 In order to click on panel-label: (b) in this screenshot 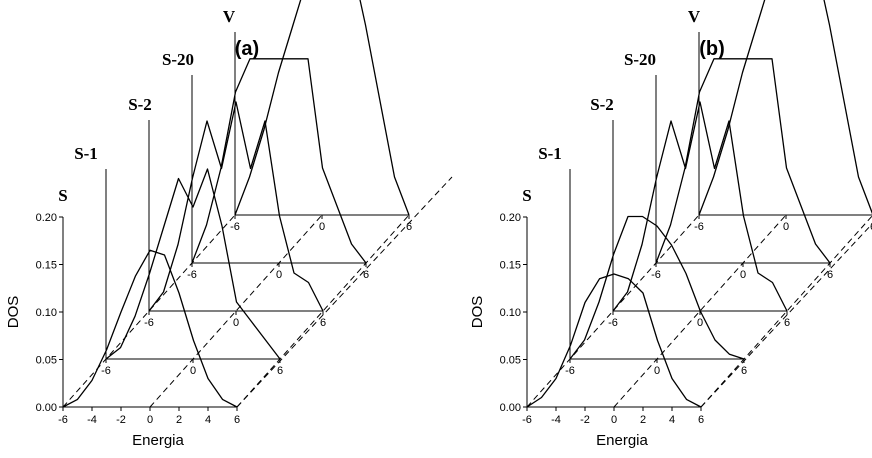, I will do `click(712, 49)`.